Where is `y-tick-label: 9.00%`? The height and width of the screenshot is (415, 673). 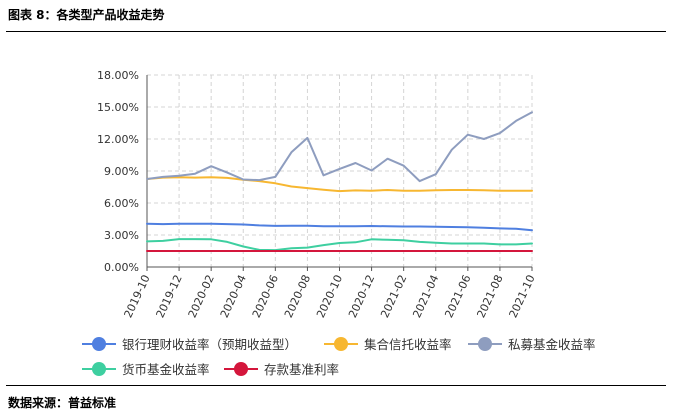
y-tick-label: 9.00% is located at coordinates (121, 171).